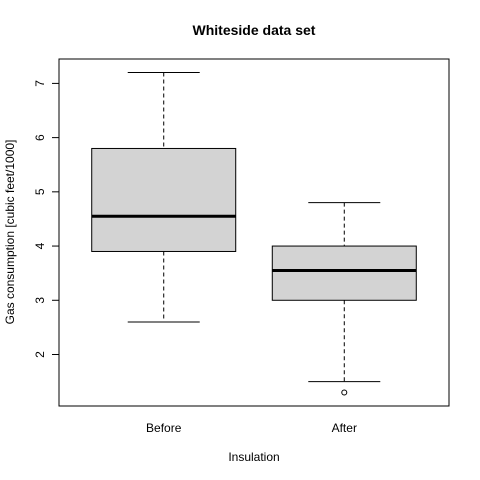 The width and height of the screenshot is (480, 480). Describe the element at coordinates (40, 300) in the screenshot. I see `y-tick-label: 3` at that location.